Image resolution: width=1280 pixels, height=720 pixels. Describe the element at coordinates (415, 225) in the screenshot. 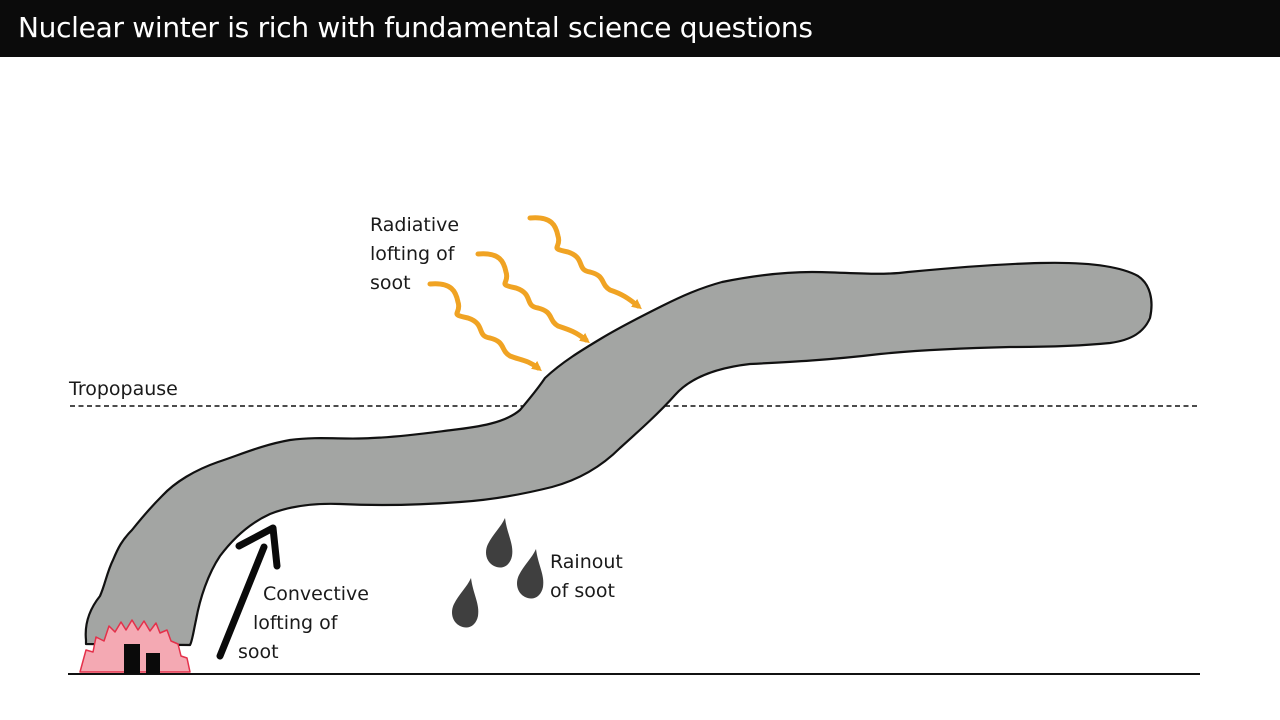

I see `radiative-line-1: Radiative` at that location.